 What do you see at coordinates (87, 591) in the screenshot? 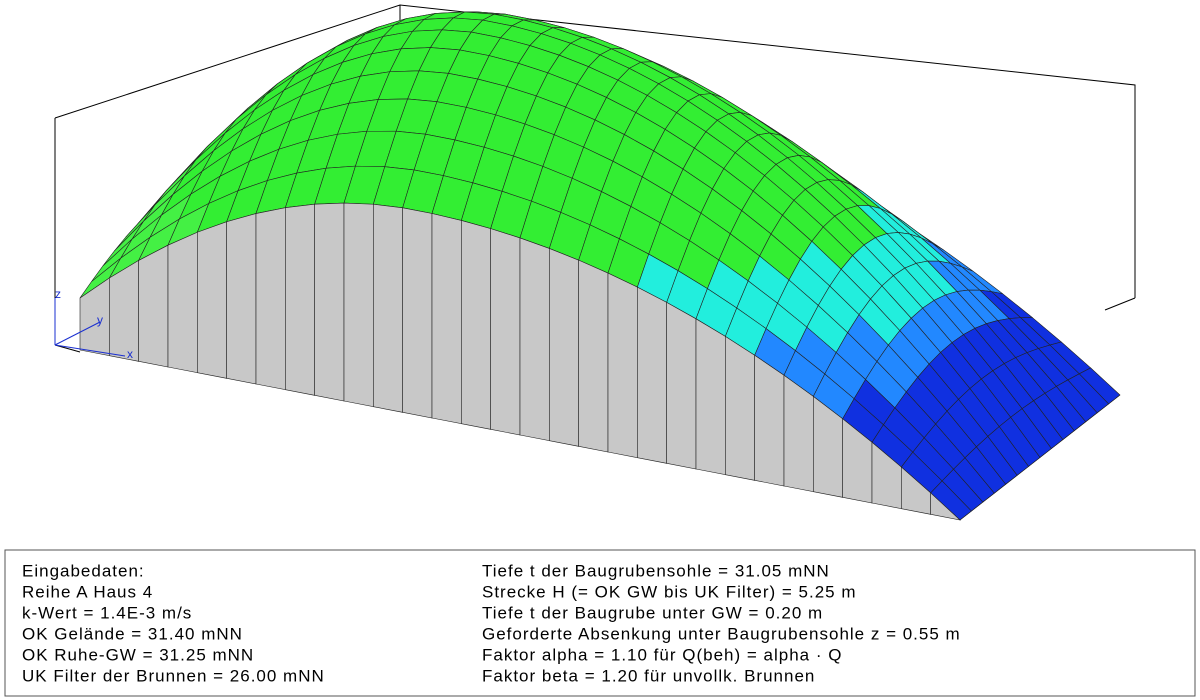
I see `info-line: Reihe A Haus 4` at bounding box center [87, 591].